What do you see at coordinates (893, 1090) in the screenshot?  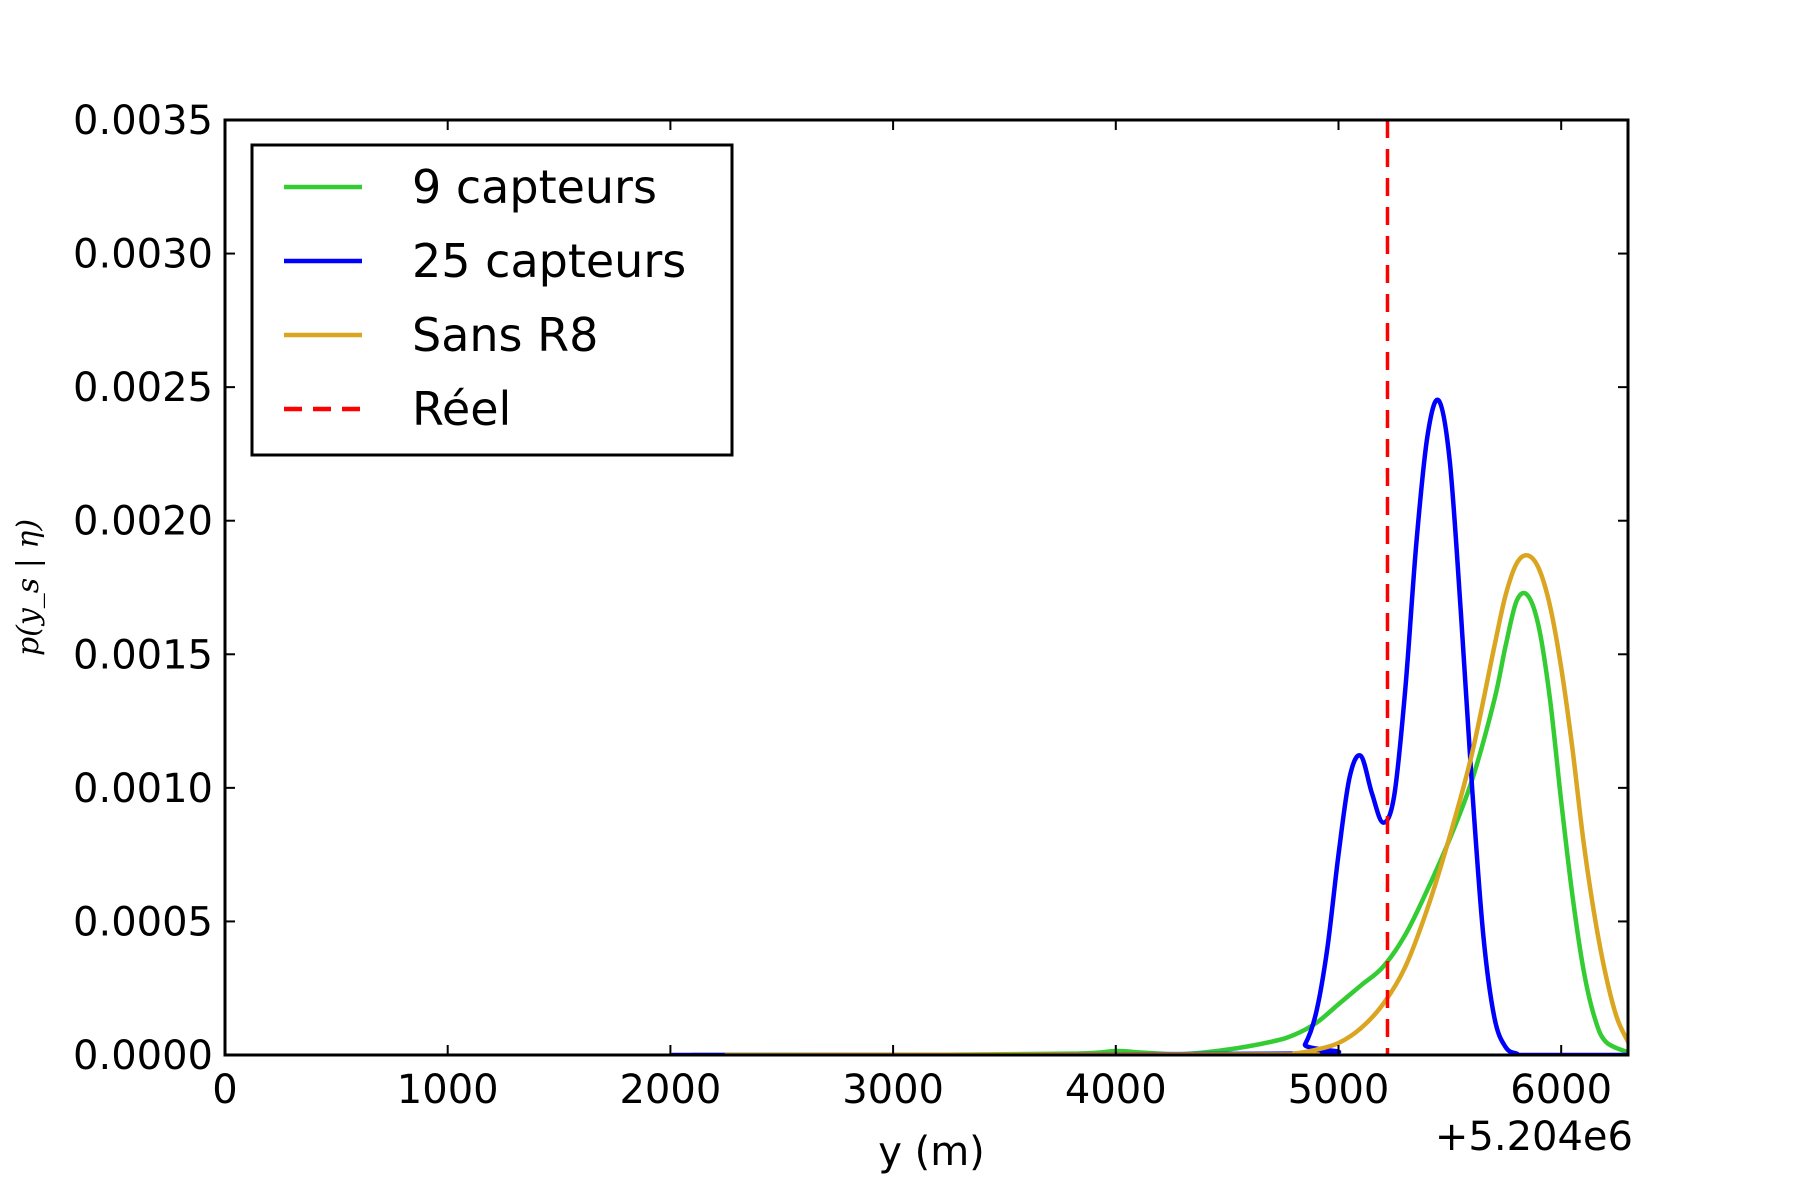 I see `x-tick-label: 3000` at bounding box center [893, 1090].